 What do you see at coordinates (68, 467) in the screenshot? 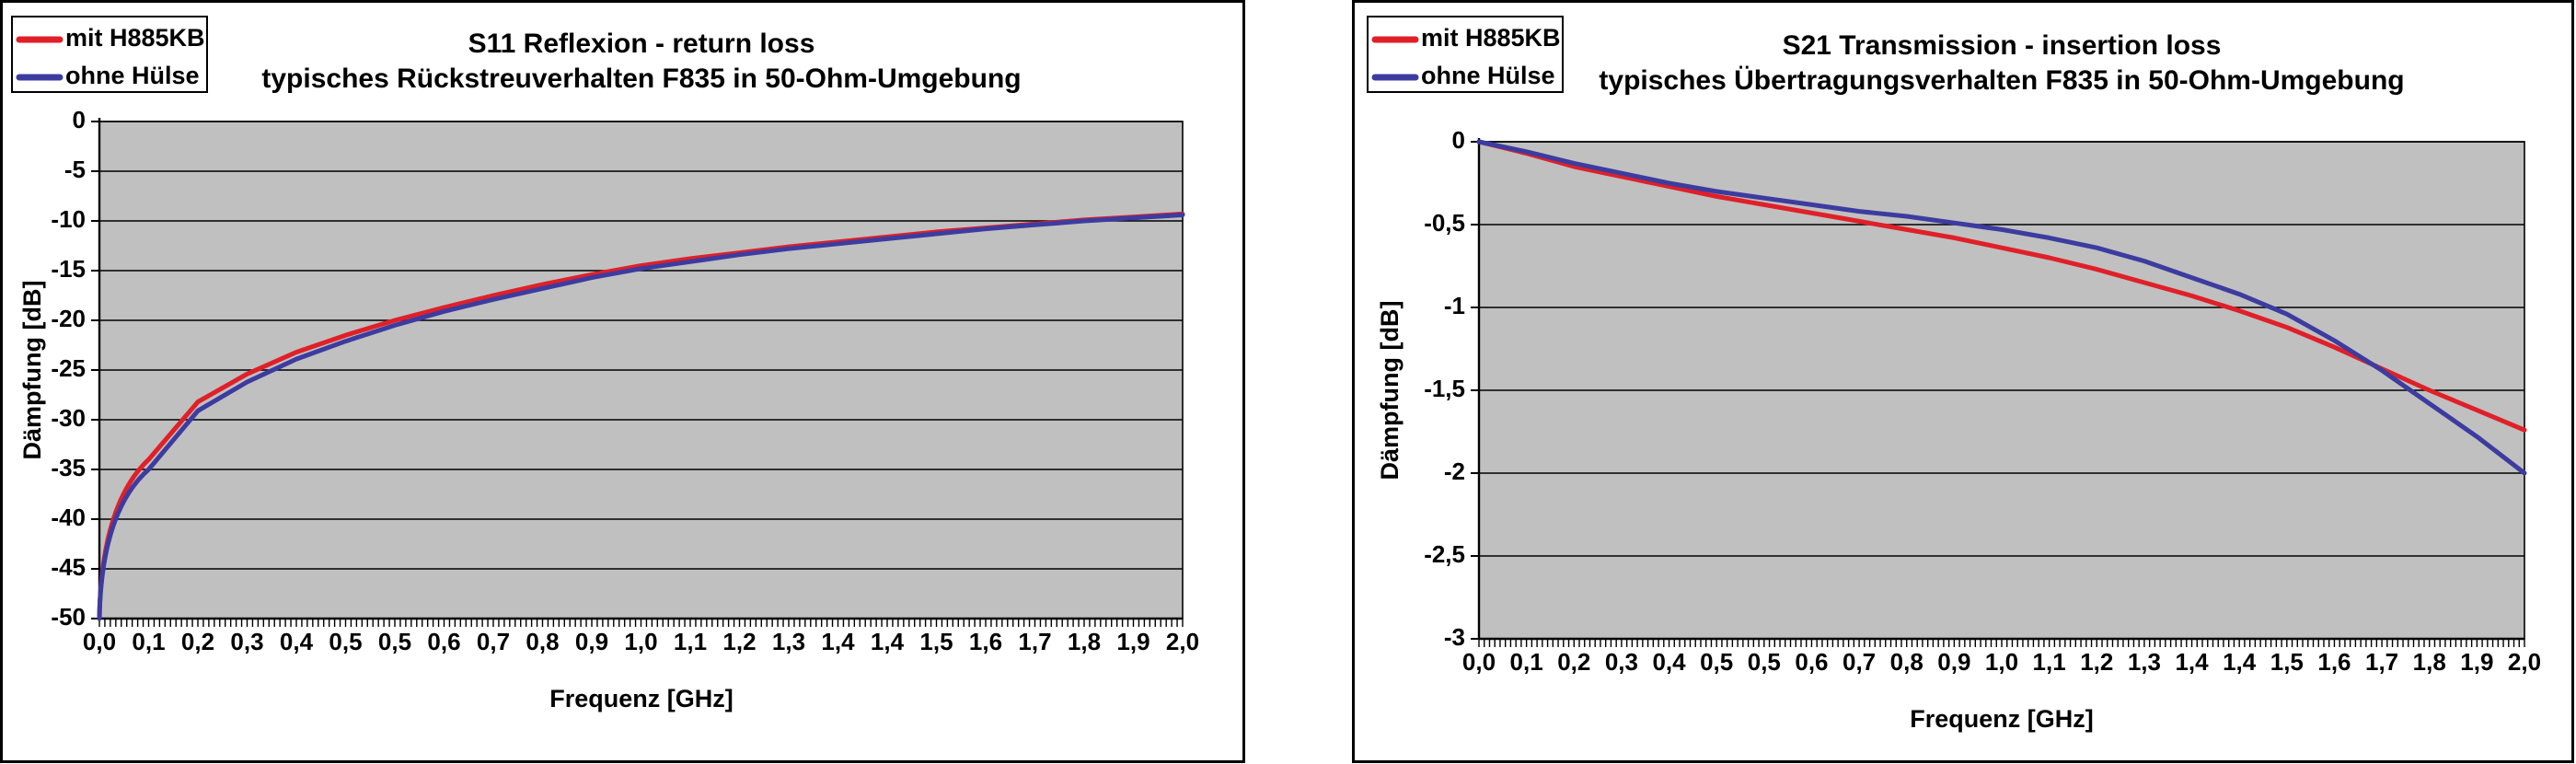
I see `y-tick-label: -35` at bounding box center [68, 467].